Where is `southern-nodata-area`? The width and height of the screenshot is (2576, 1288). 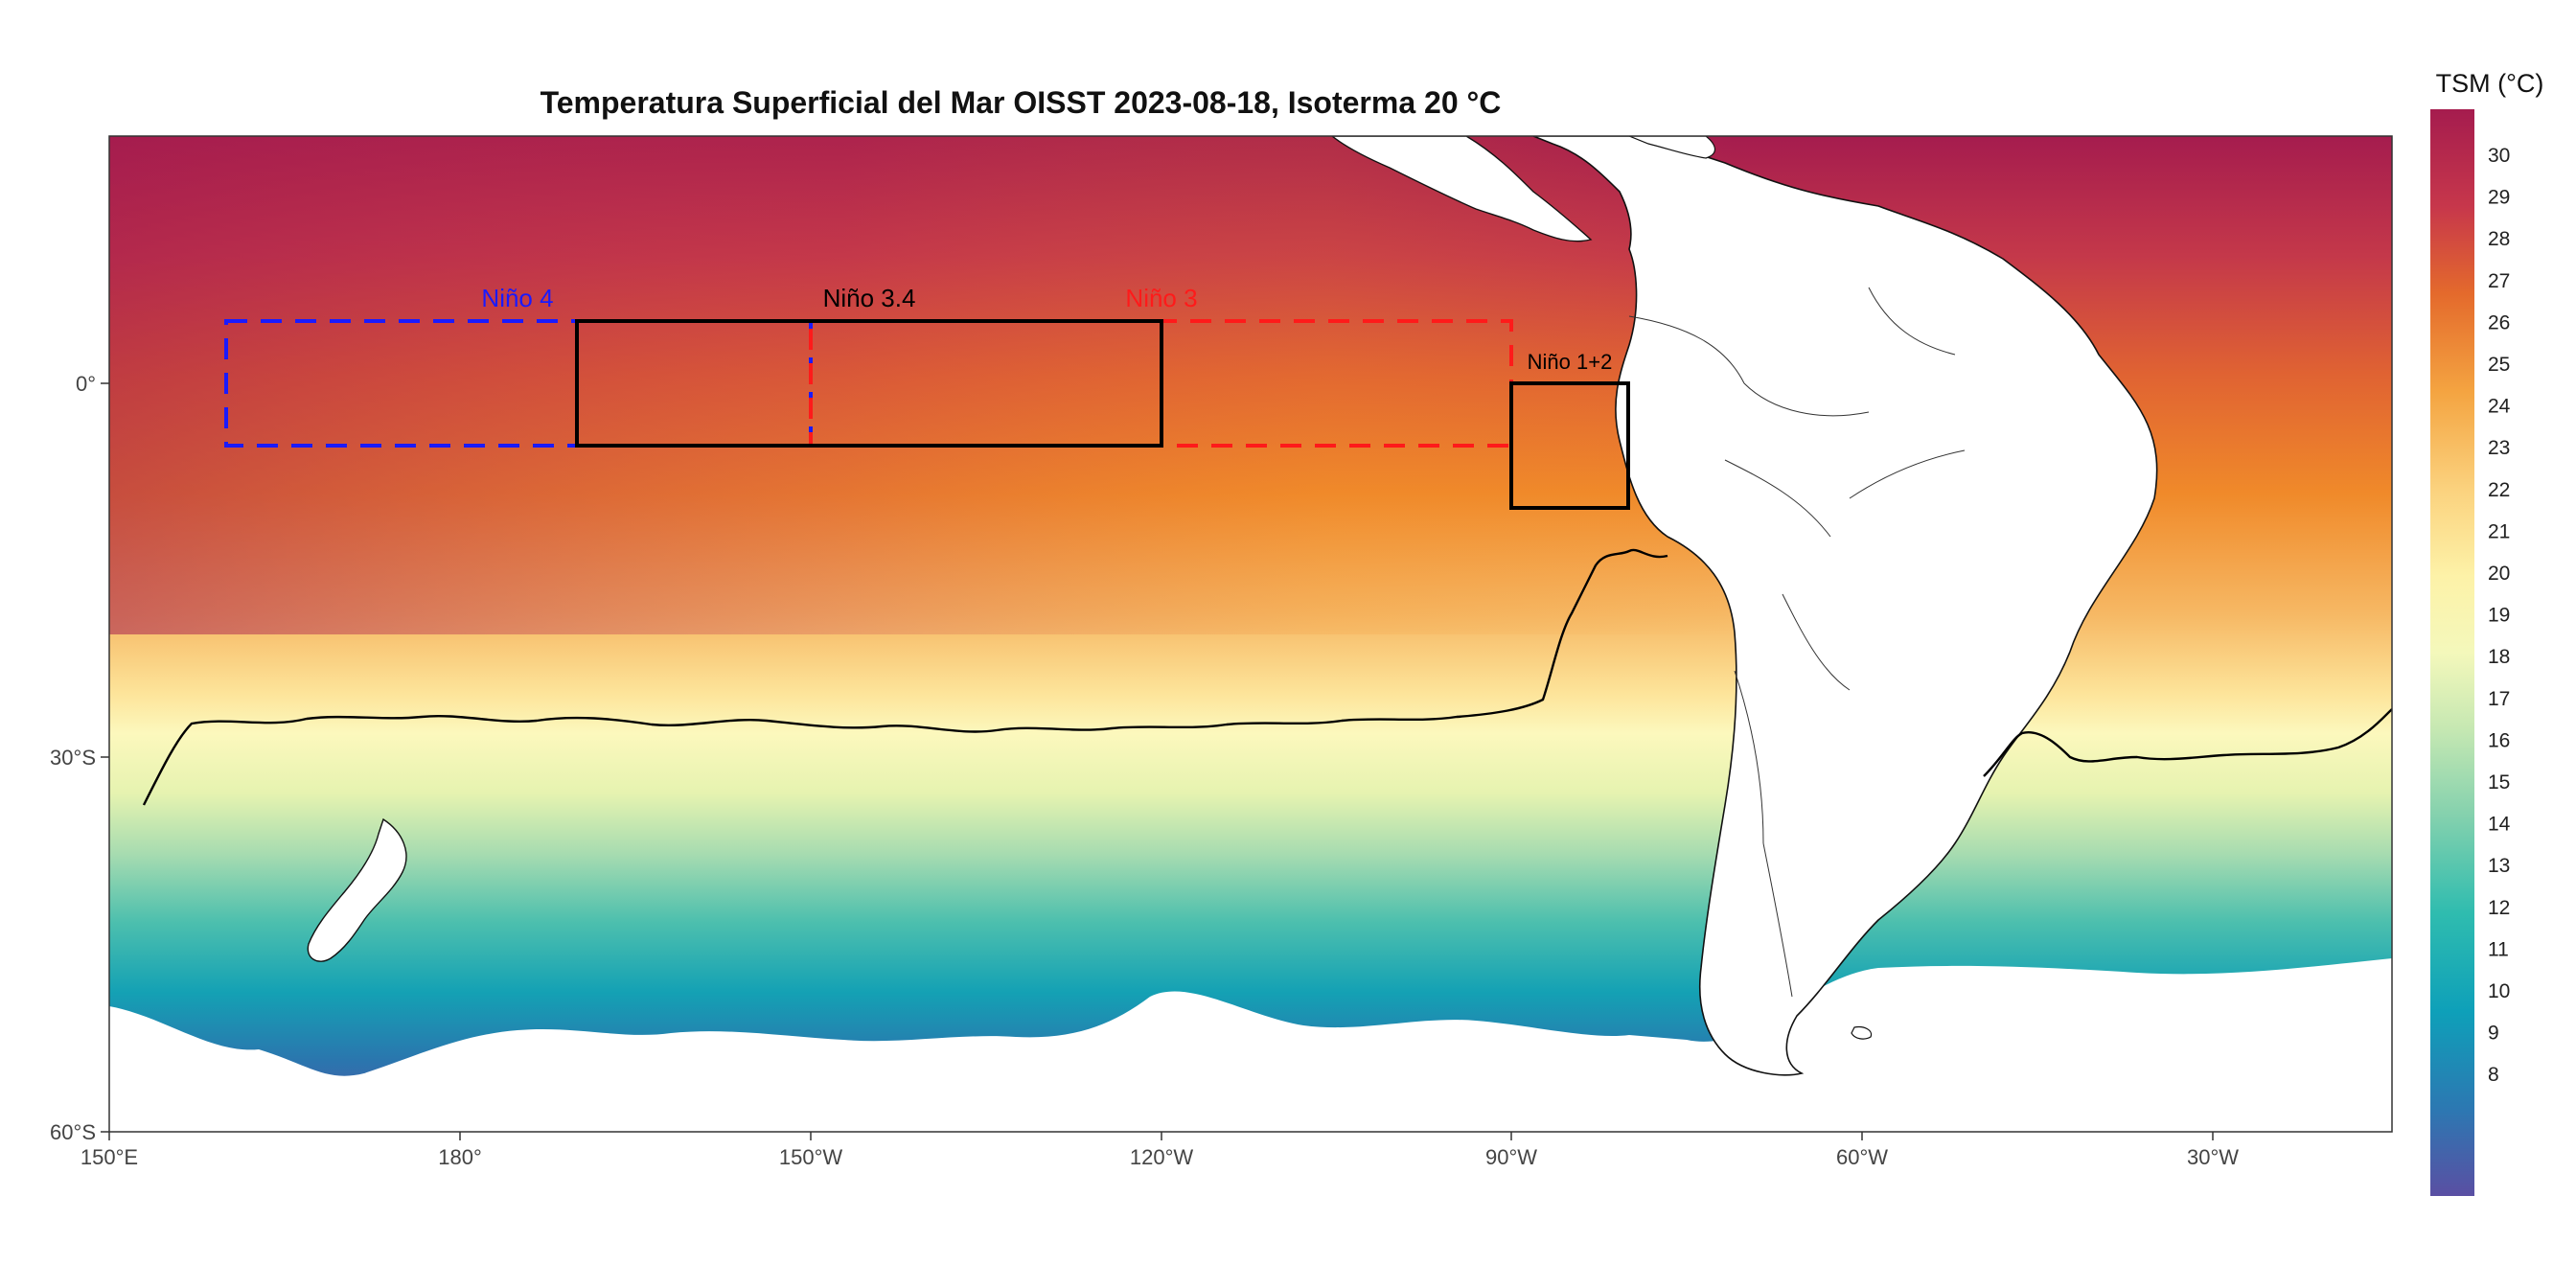
southern-nodata-area is located at coordinates (1250, 1045).